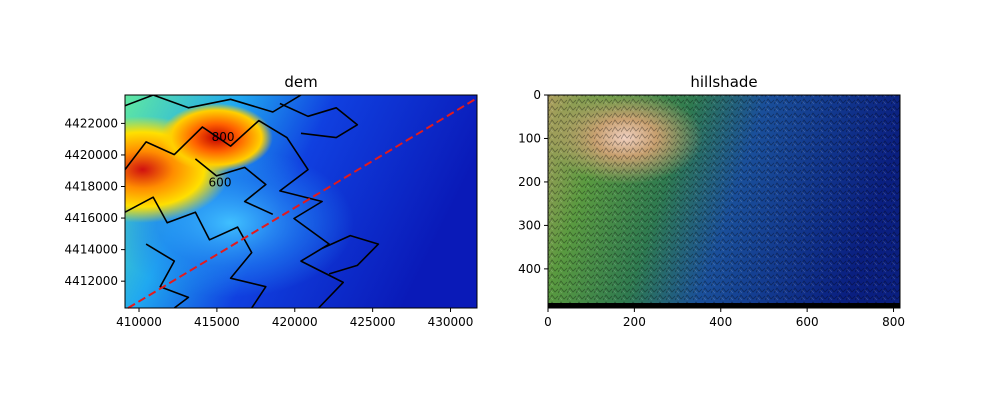  I want to click on y-tick-label: 4418000, so click(91, 187).